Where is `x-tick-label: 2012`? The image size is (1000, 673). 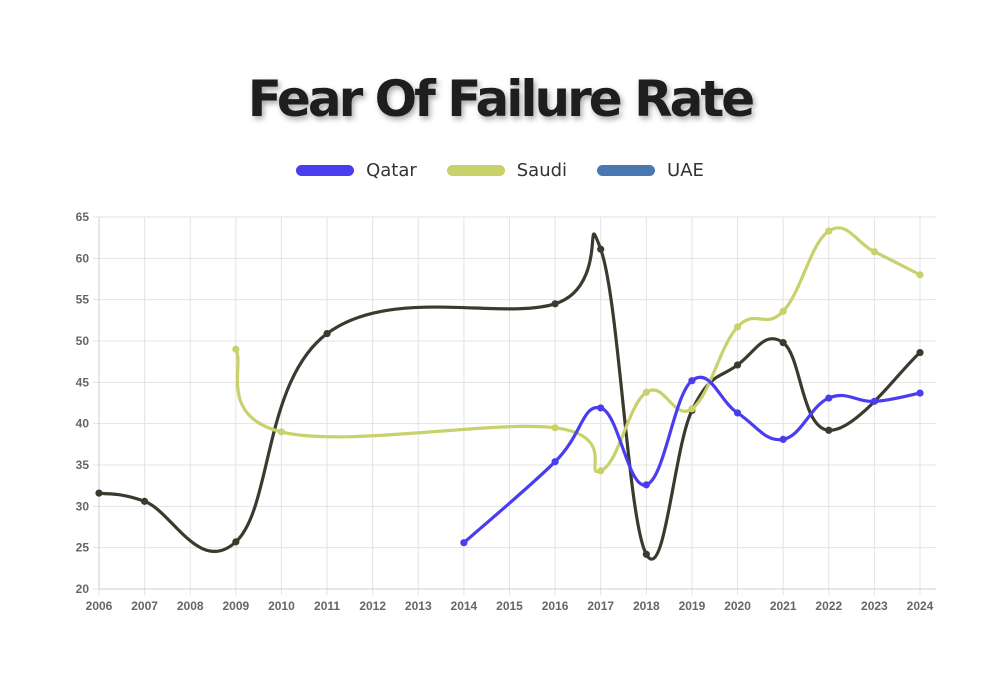 x-tick-label: 2012 is located at coordinates (372, 606).